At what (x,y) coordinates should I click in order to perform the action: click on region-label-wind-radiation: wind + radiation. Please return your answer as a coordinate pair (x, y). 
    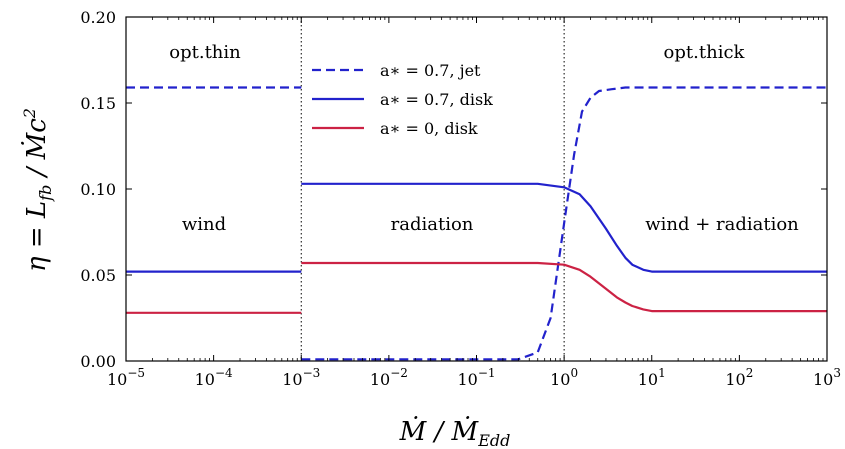
    Looking at the image, I should click on (722, 224).